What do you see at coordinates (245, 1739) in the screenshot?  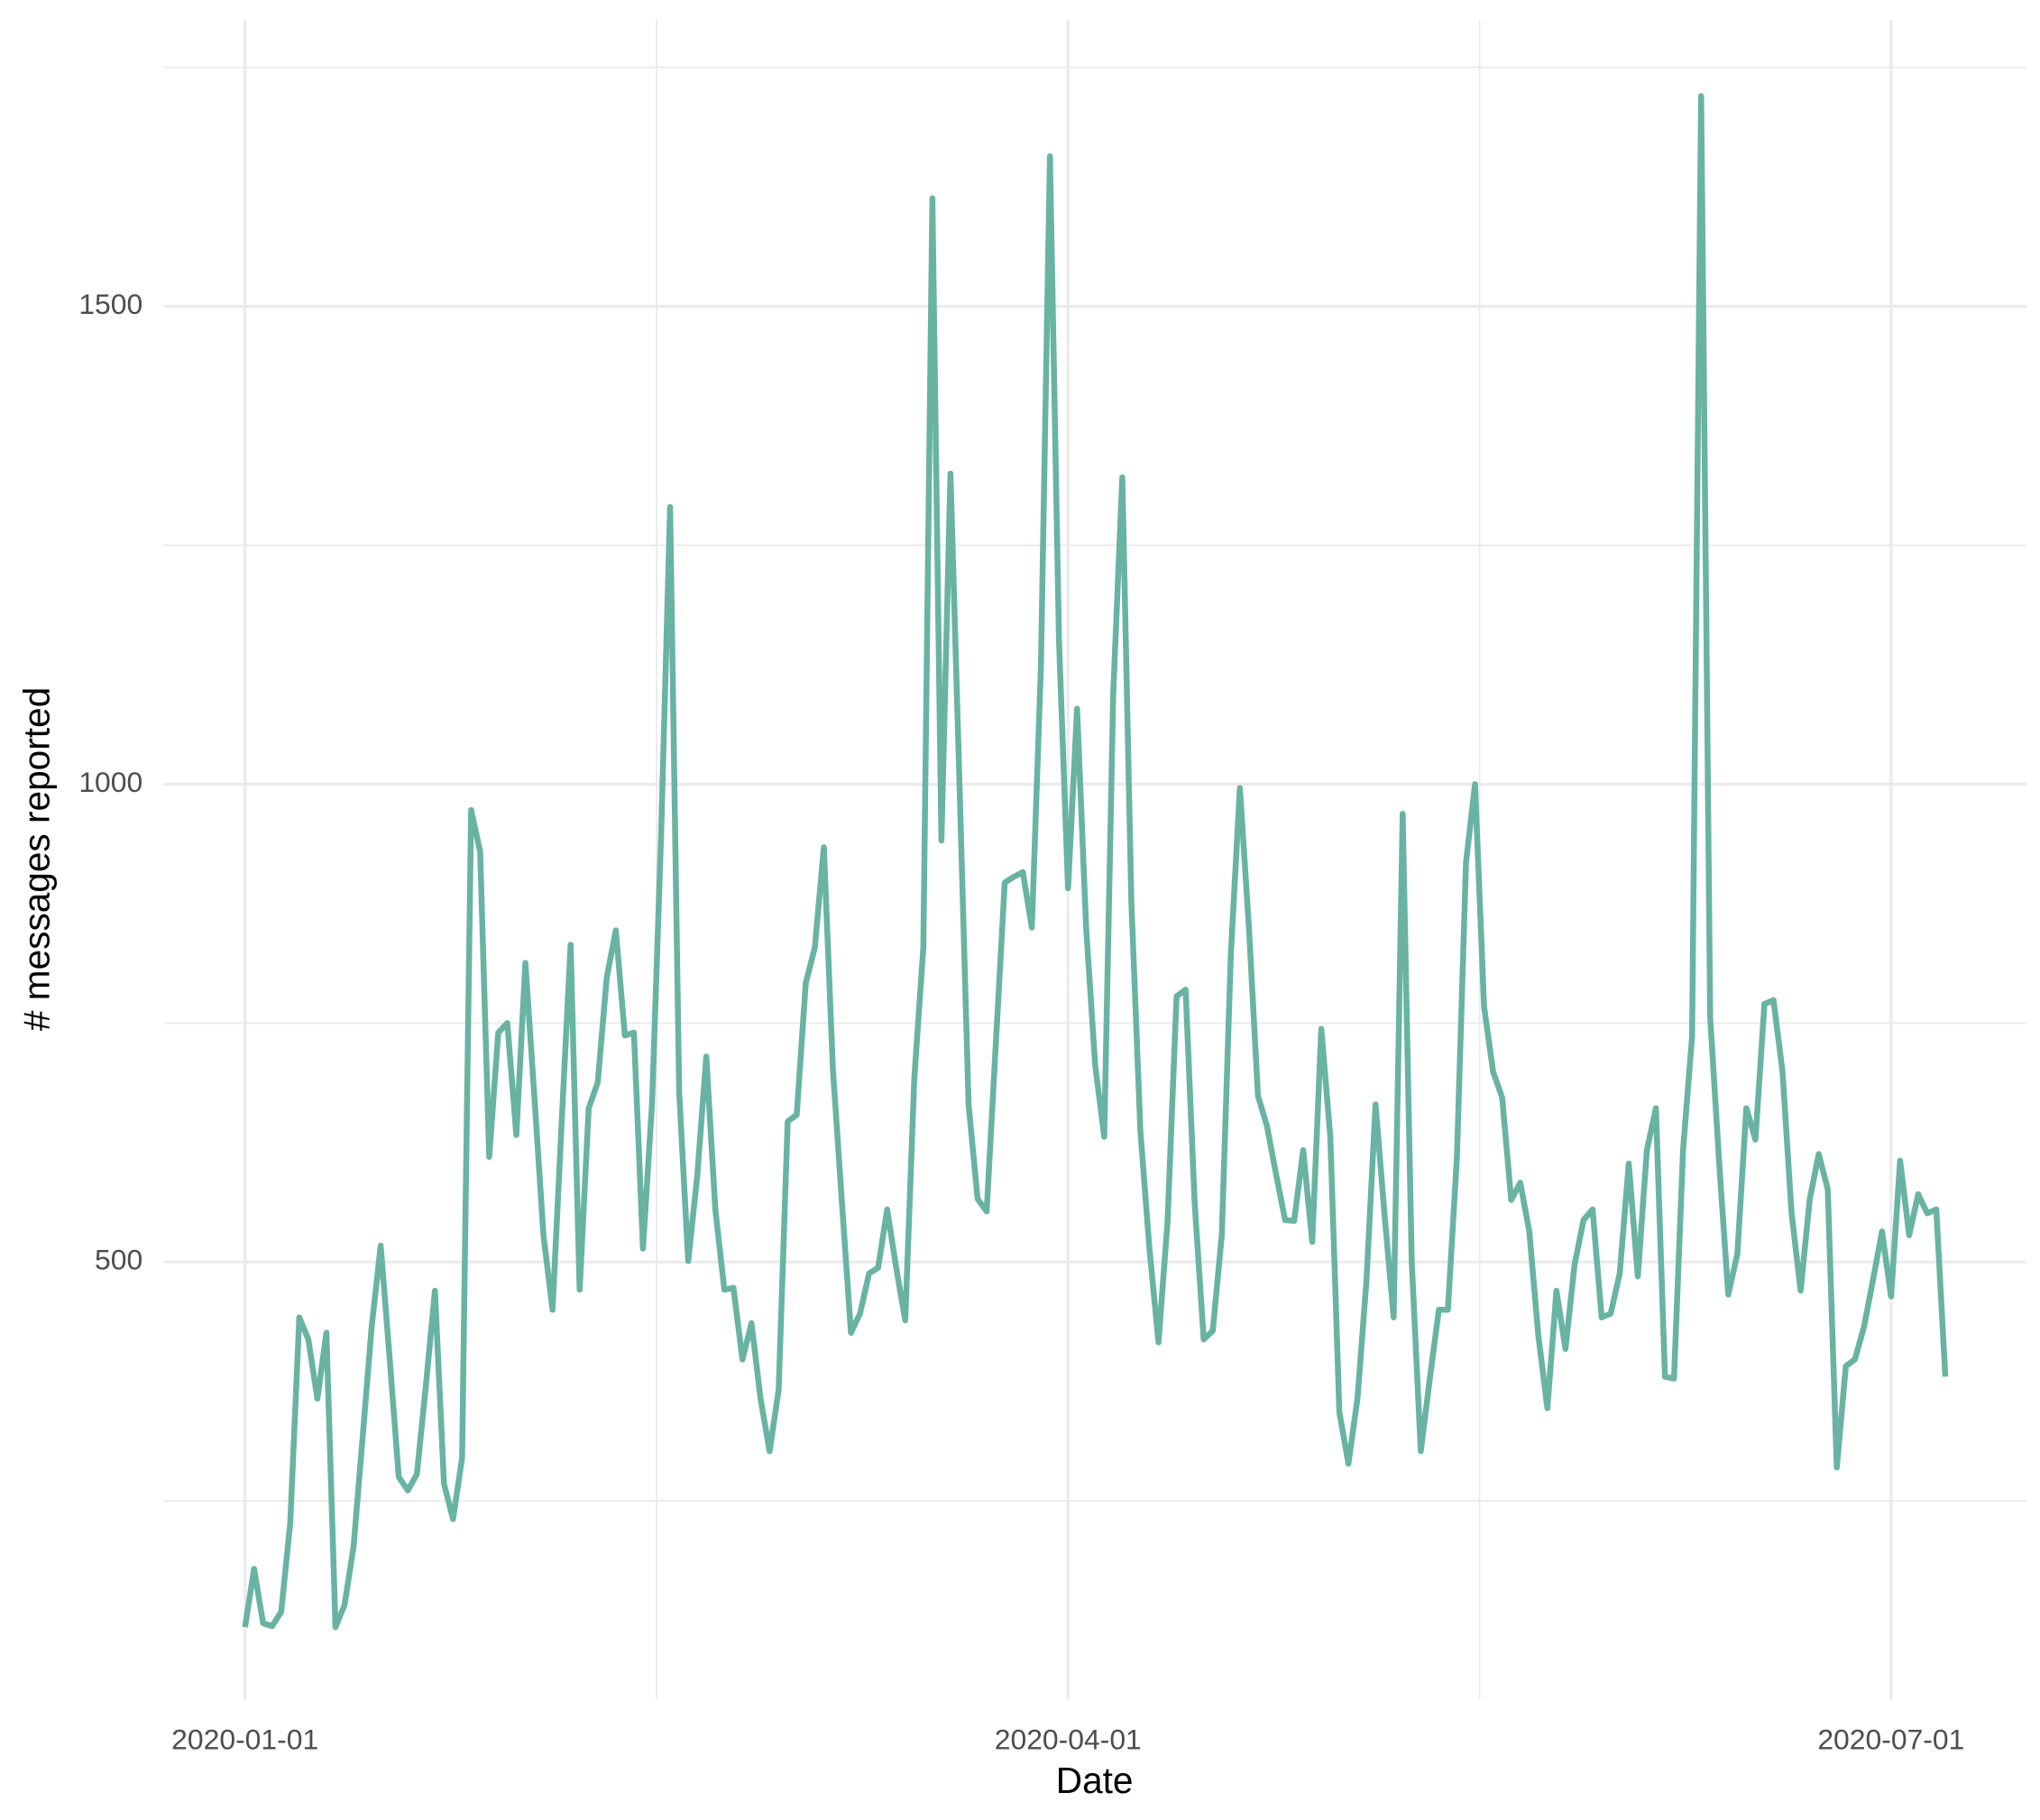 I see `x-tick-label: 2020-01-01` at bounding box center [245, 1739].